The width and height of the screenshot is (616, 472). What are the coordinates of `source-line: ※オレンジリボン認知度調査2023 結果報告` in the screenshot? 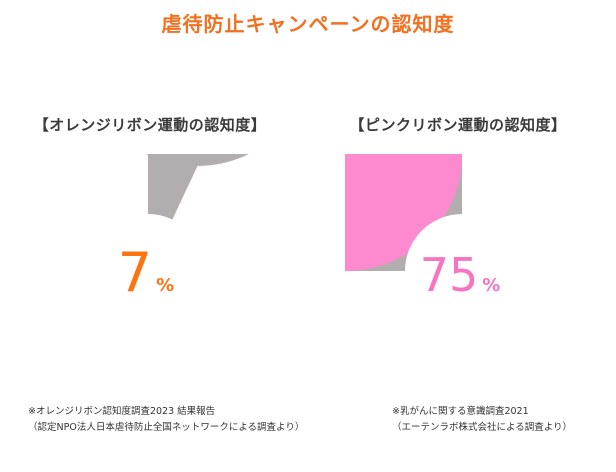 It's located at (122, 411).